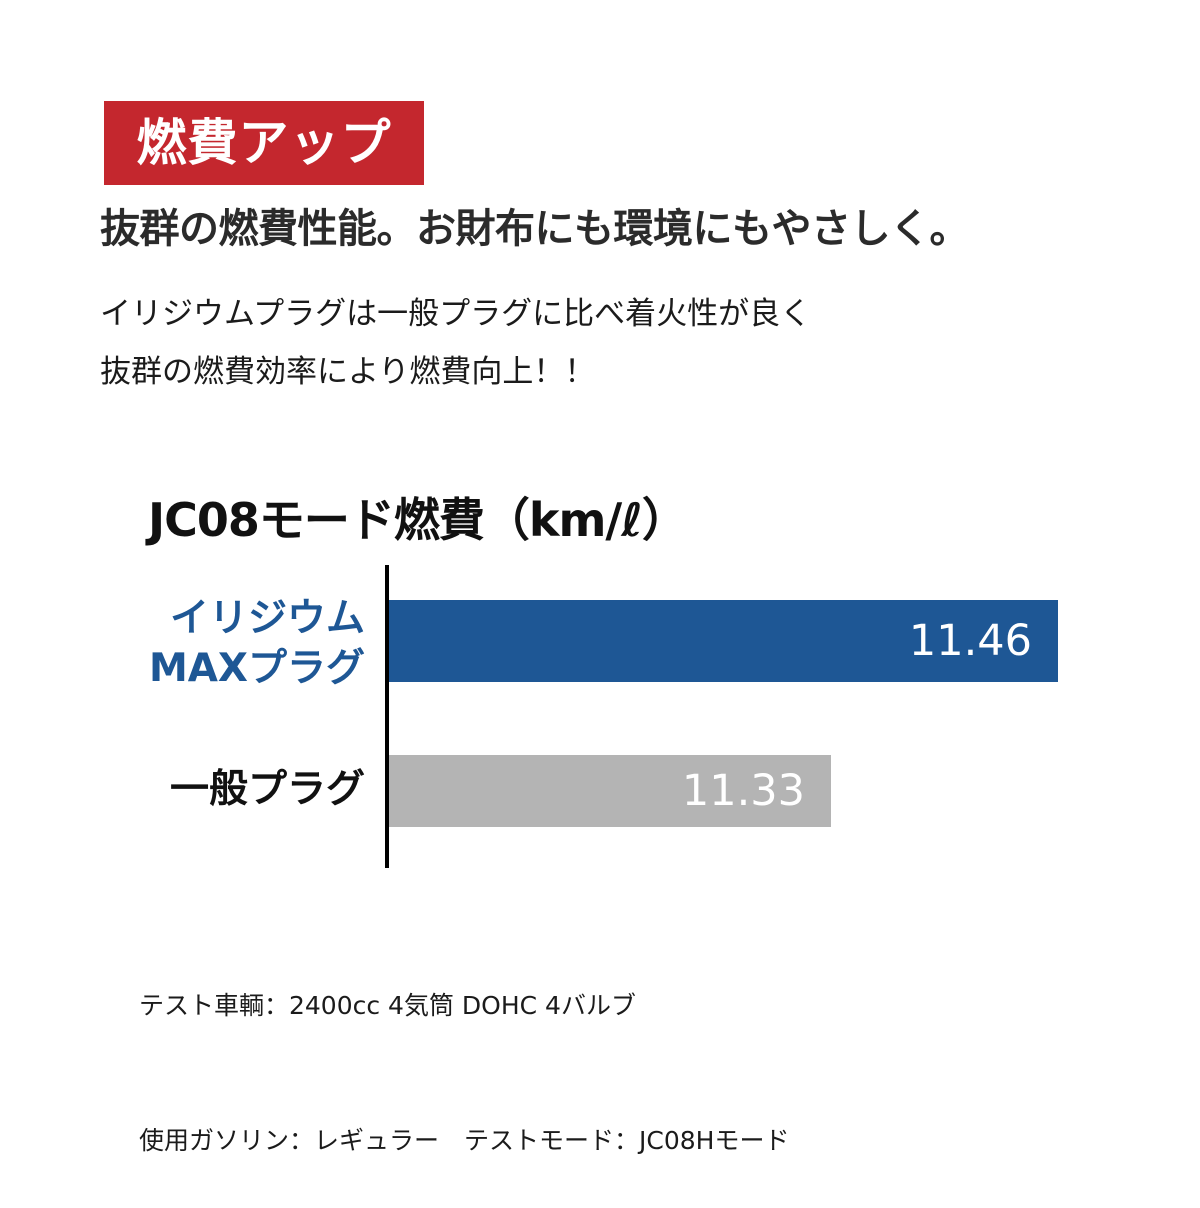  Describe the element at coordinates (256, 668) in the screenshot. I see `chart-category-label-iridium-line-2: MAXプラグ` at that location.